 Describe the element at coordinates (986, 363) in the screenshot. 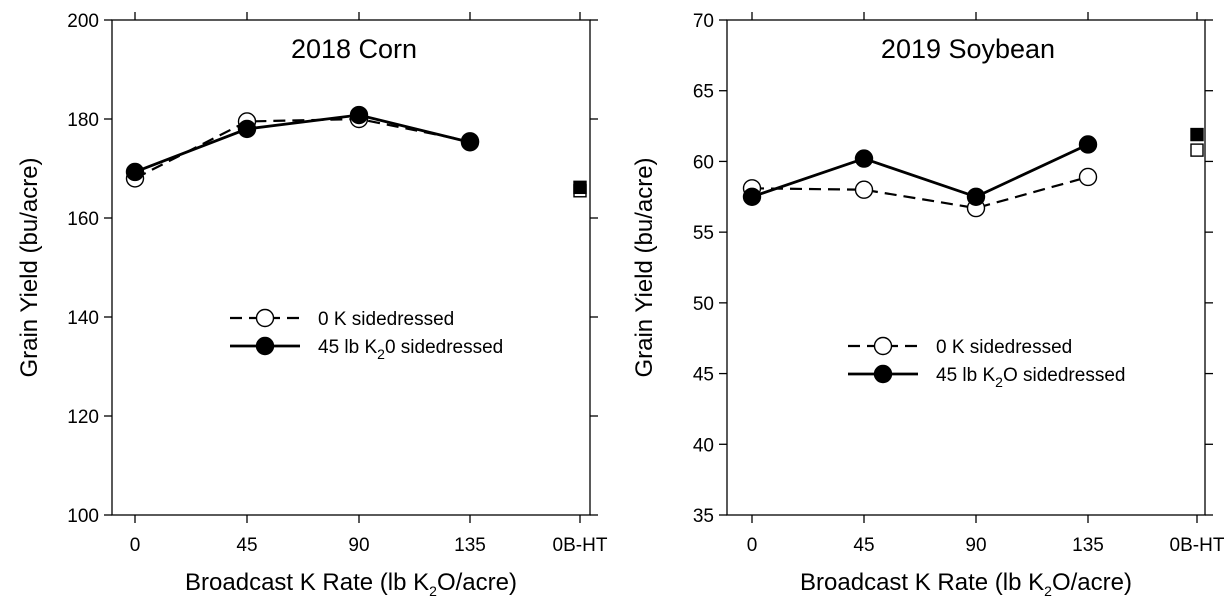

I see `legend: 0 K sidedressed 45 lb K2O sidedressed` at that location.